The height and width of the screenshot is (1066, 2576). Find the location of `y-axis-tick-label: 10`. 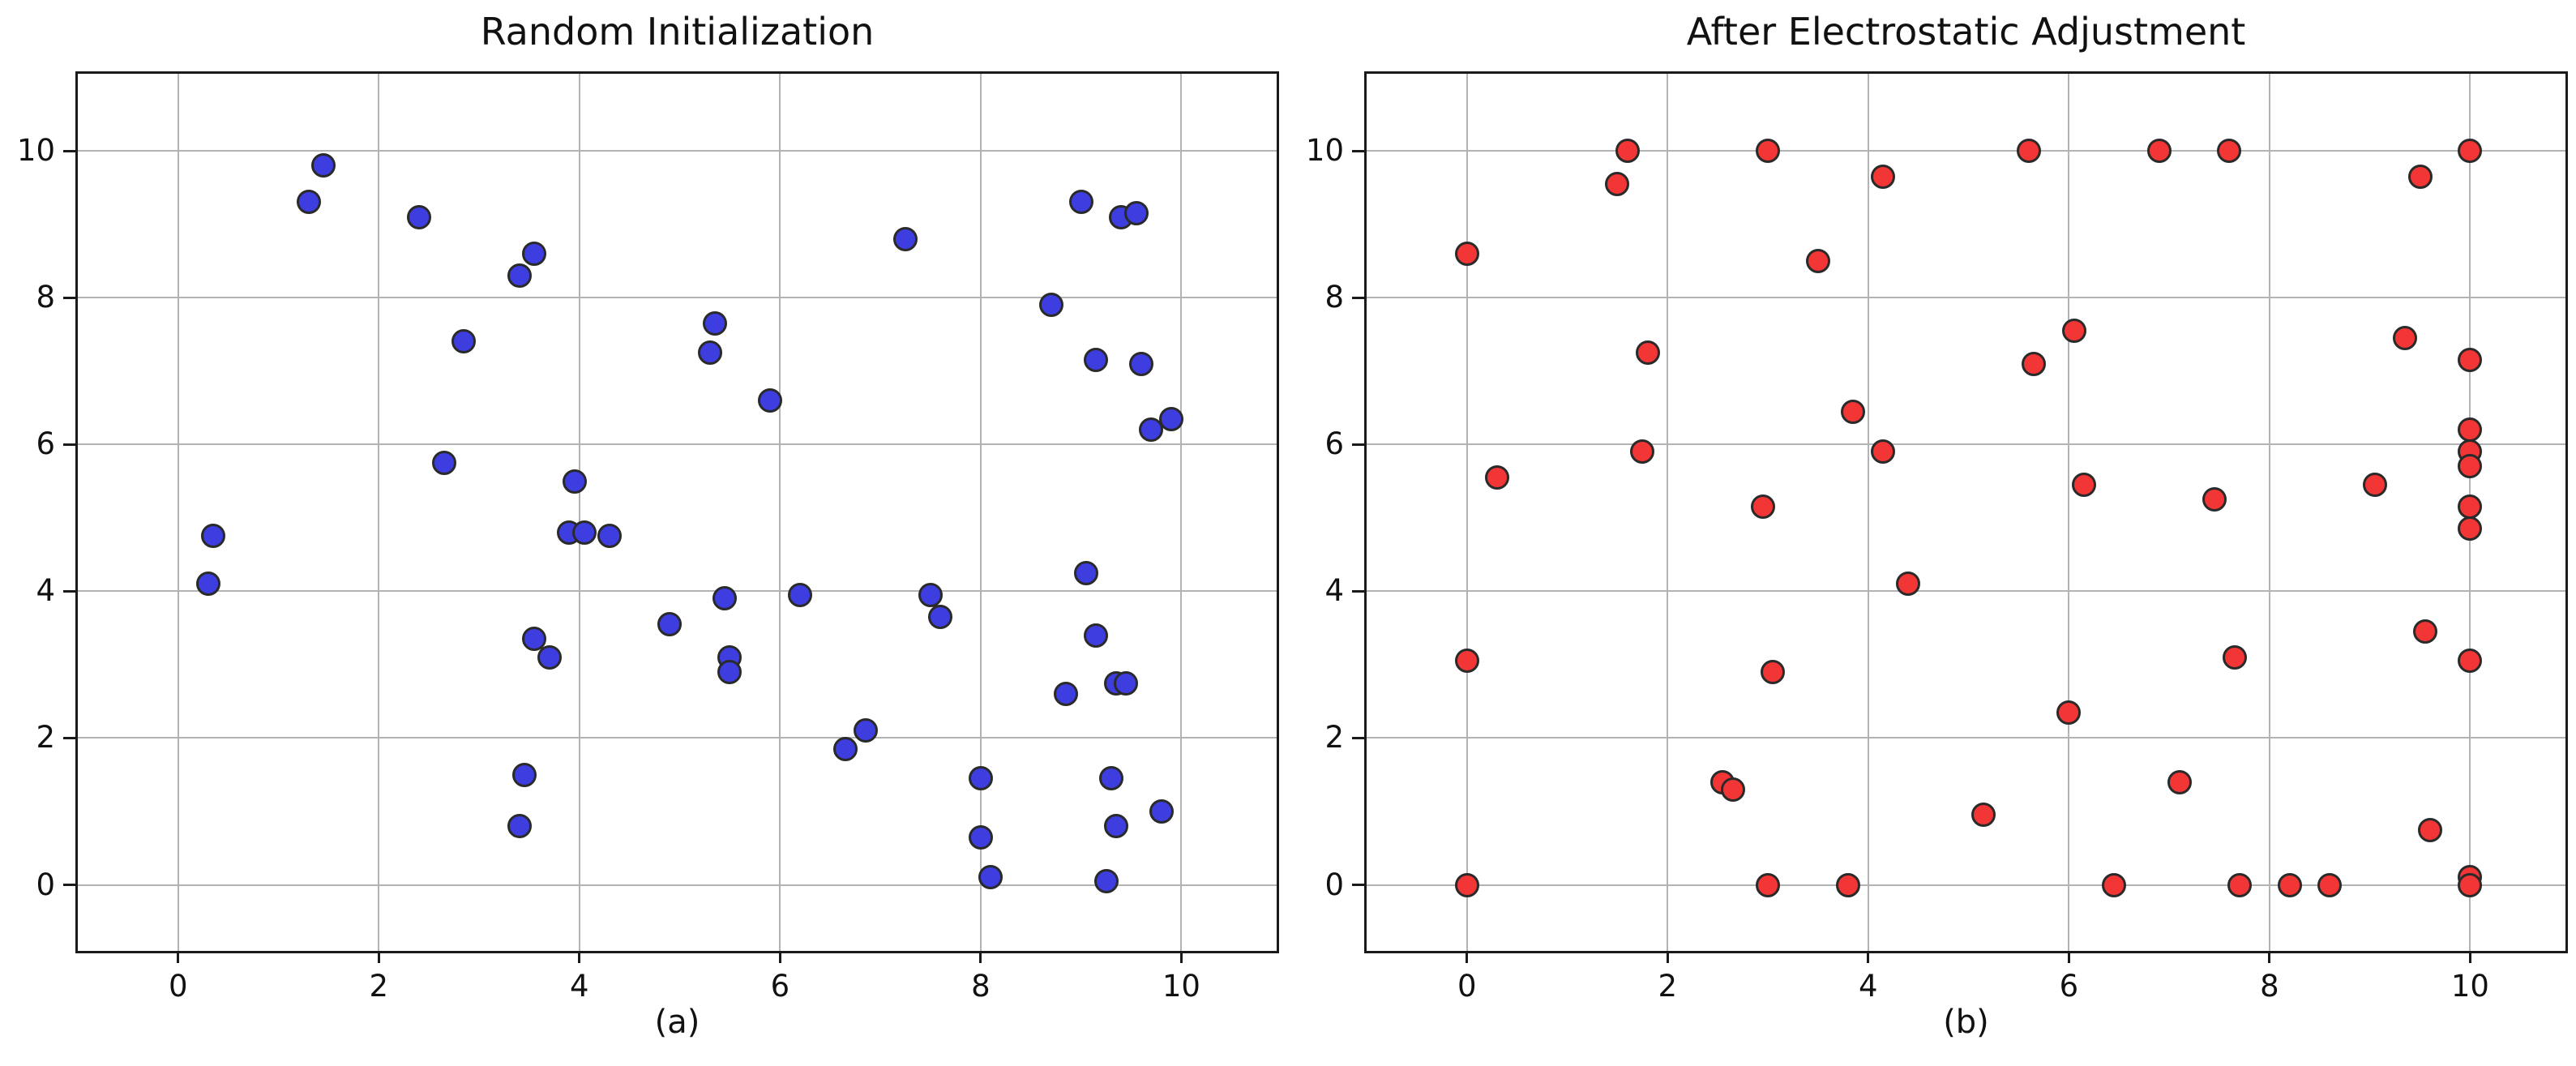

y-axis-tick-label: 10 is located at coordinates (35, 151).